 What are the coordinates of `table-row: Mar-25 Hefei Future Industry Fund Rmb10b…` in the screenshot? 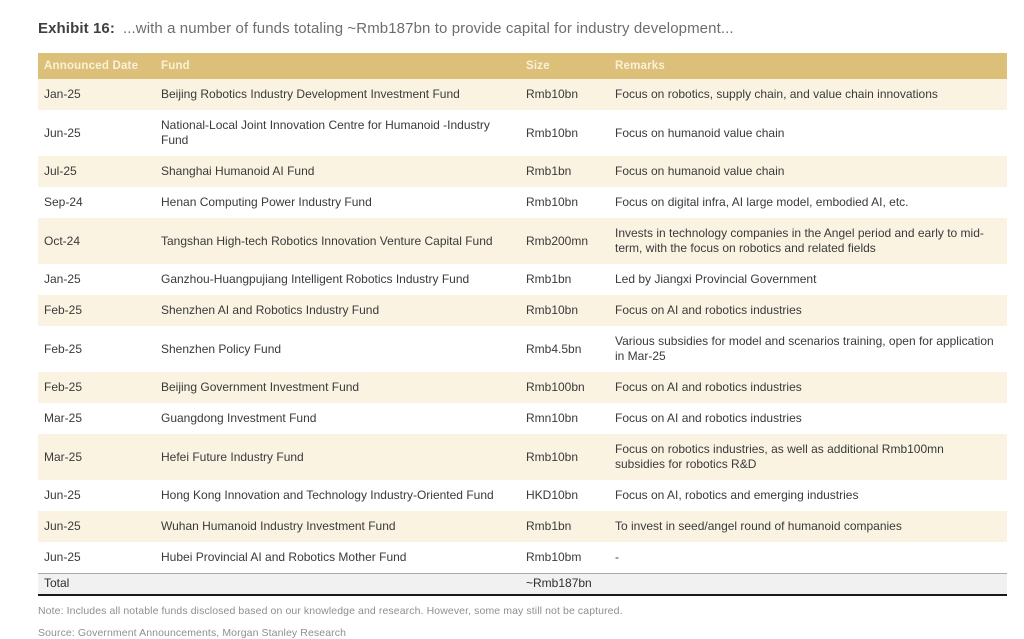 It's located at (522, 457).